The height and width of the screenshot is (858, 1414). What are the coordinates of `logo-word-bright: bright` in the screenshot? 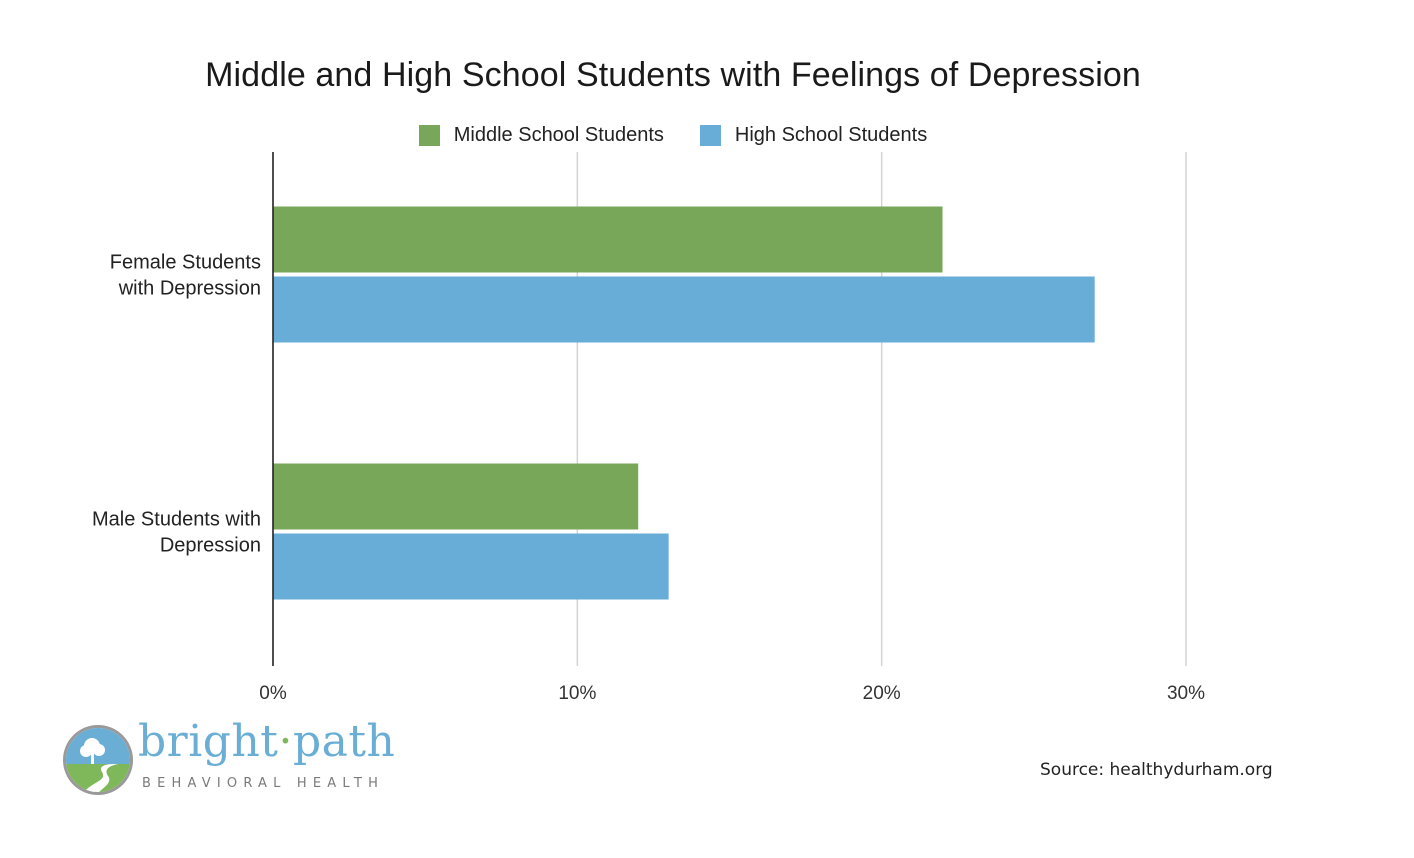 It's located at (208, 741).